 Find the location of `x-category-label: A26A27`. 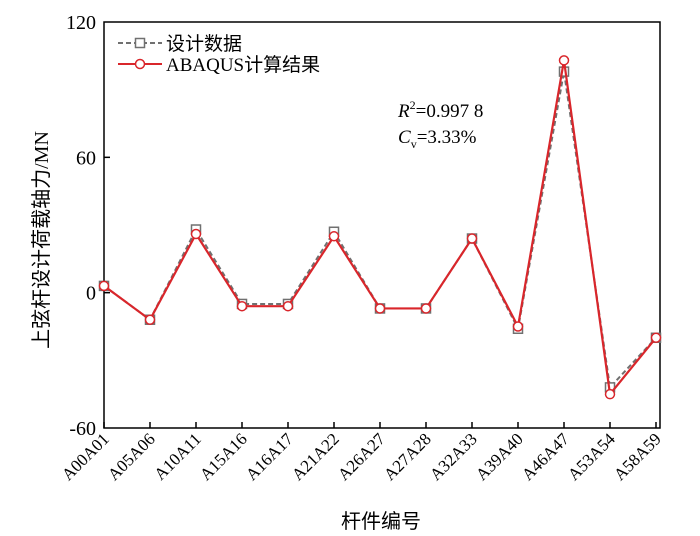

x-category-label: A26A27 is located at coordinates (361, 456).